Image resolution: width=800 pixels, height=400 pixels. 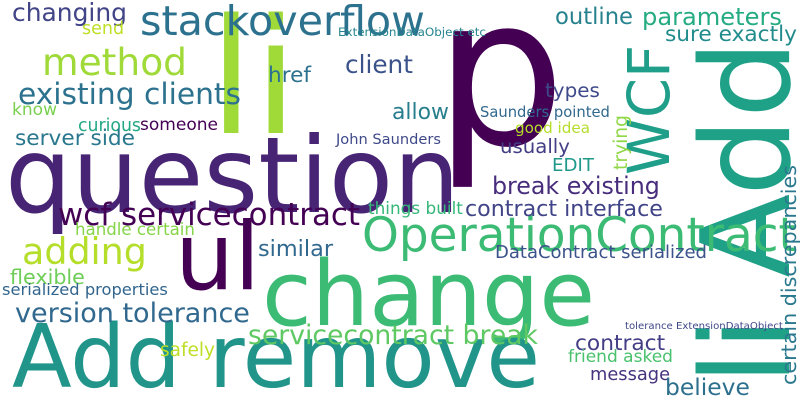 What do you see at coordinates (290, 75) in the screenshot?
I see `cloud-word: href` at bounding box center [290, 75].